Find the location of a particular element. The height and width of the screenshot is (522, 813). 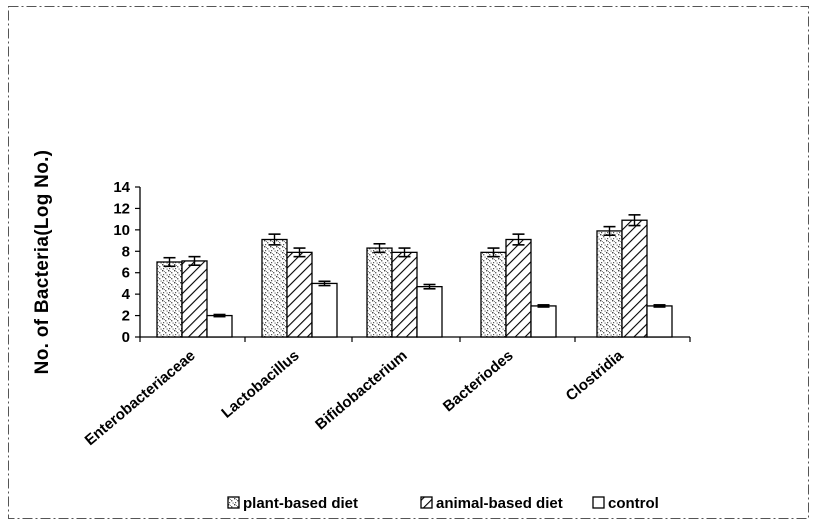

legend-label: plant-based diet is located at coordinates (300, 503).